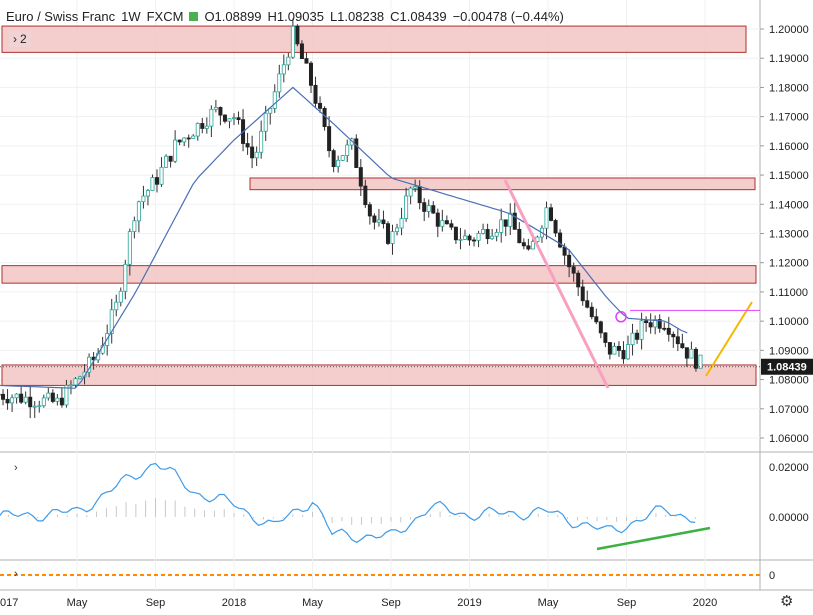 The width and height of the screenshot is (813, 615). I want to click on indicator-count: 2, so click(23, 39).